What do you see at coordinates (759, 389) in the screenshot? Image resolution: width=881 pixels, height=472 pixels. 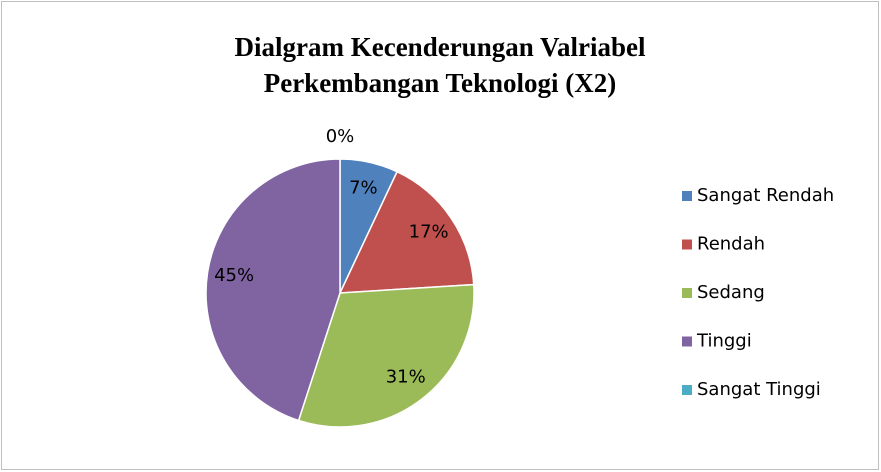 I see `legend-label: Sangat Tinggi` at bounding box center [759, 389].